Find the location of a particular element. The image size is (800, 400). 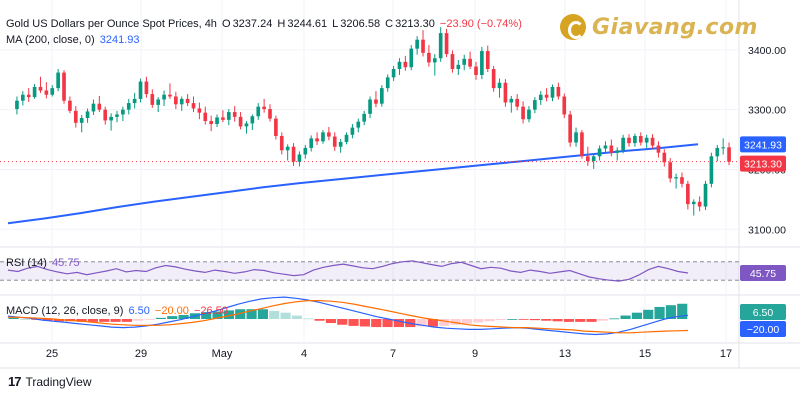

signal-value-tag-label: −20.00 is located at coordinates (763, 330).